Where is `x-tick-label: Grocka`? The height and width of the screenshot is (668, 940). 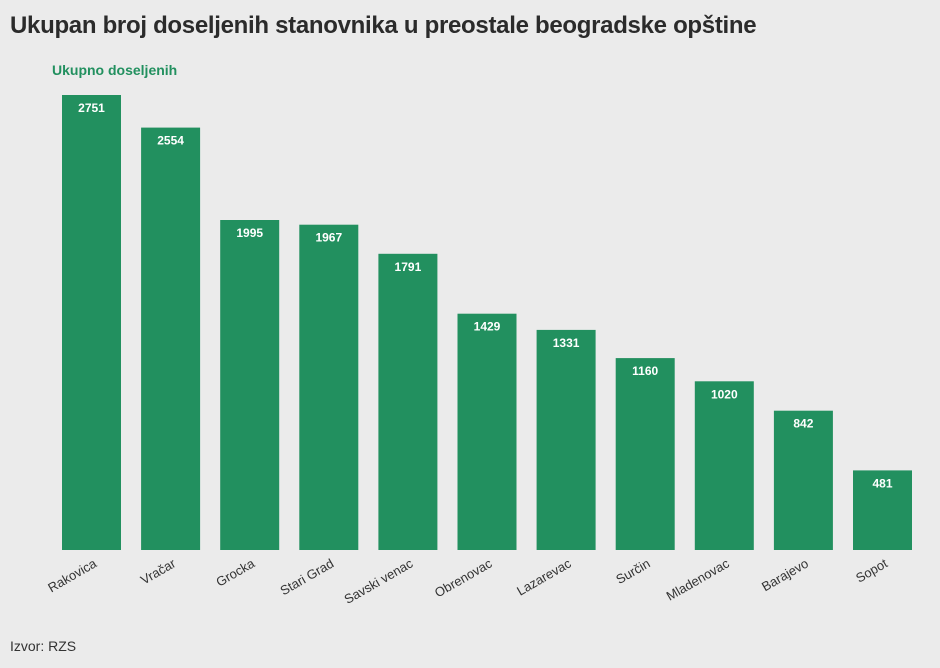
x-tick-label: Grocka is located at coordinates (235, 572).